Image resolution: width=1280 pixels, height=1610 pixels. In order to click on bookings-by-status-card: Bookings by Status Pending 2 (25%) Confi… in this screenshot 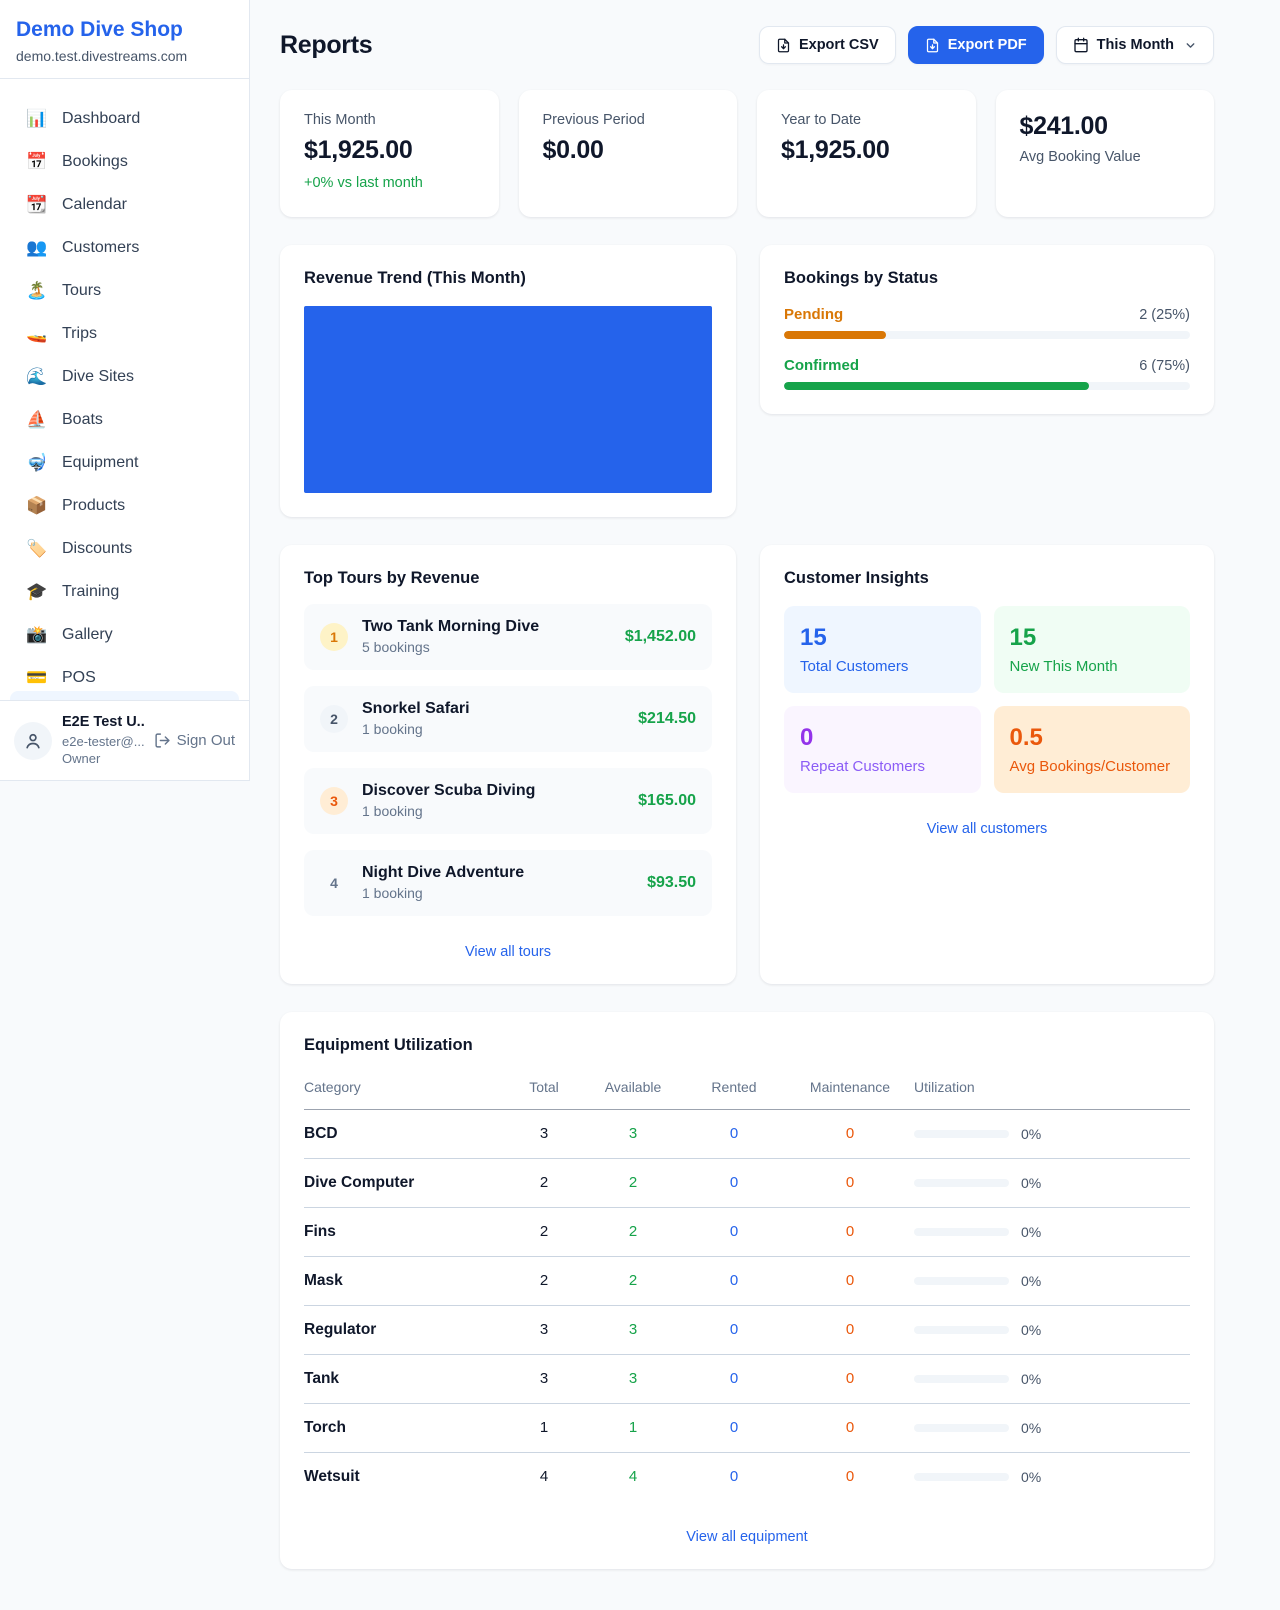, I will do `click(987, 329)`.